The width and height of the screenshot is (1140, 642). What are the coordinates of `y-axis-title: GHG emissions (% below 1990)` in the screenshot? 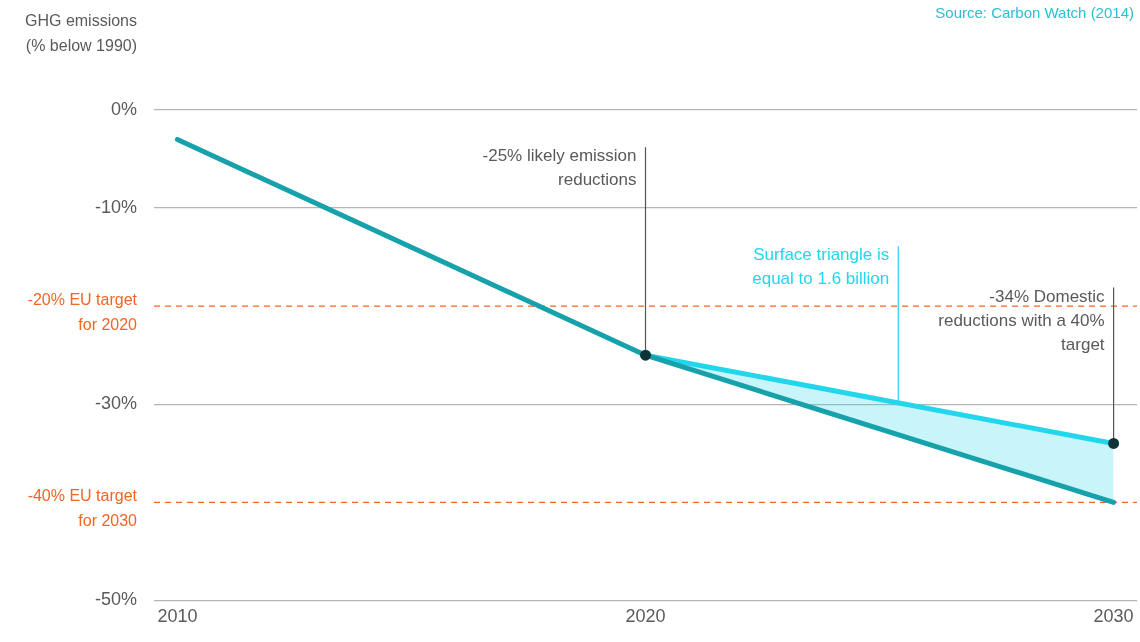 It's located at (81, 33).